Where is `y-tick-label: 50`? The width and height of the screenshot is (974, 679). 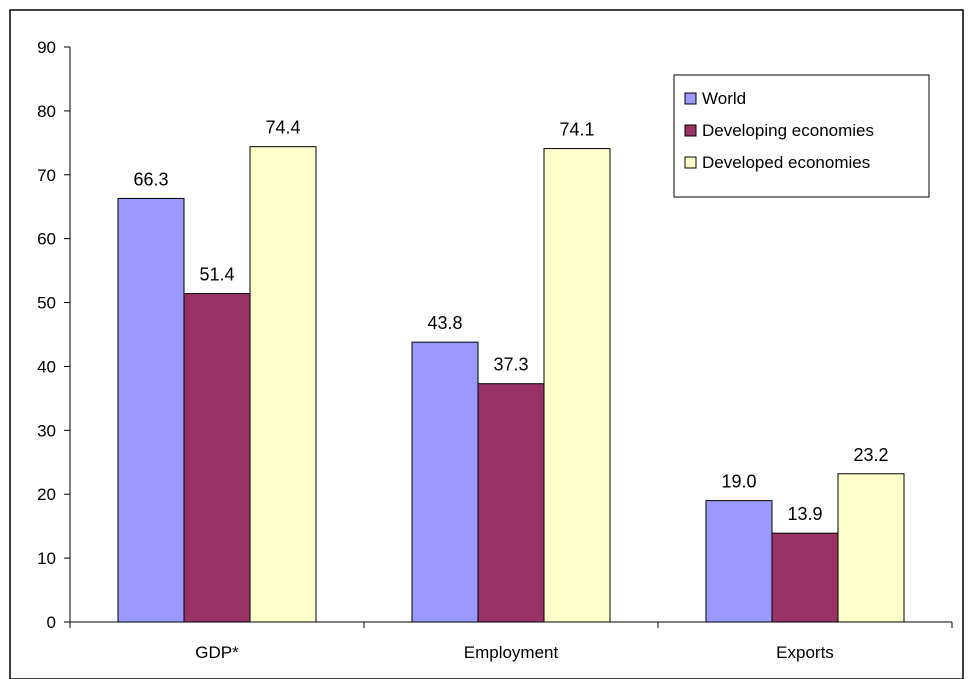 y-tick-label: 50 is located at coordinates (46, 303).